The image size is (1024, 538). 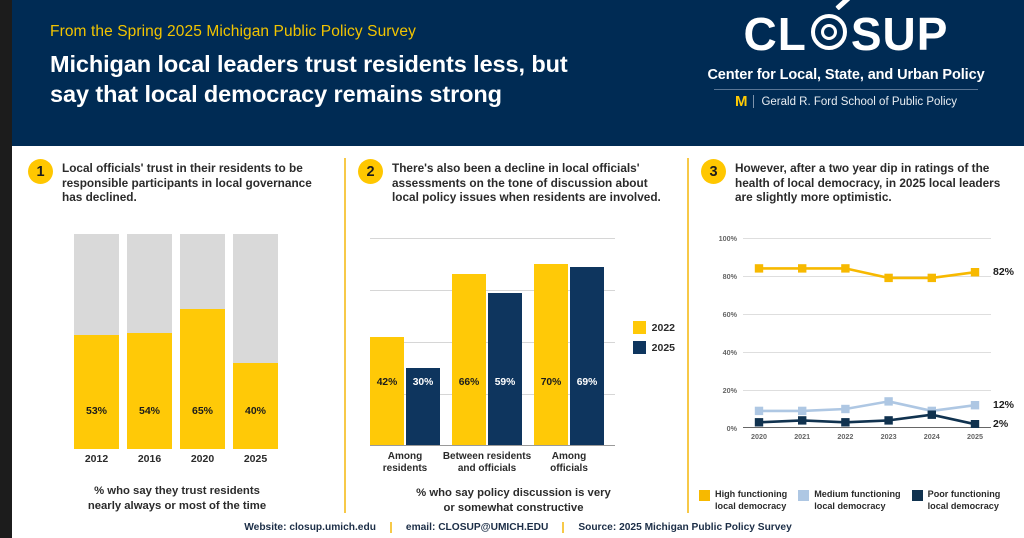 I want to click on bar-value-label: 30%, so click(x=423, y=382).